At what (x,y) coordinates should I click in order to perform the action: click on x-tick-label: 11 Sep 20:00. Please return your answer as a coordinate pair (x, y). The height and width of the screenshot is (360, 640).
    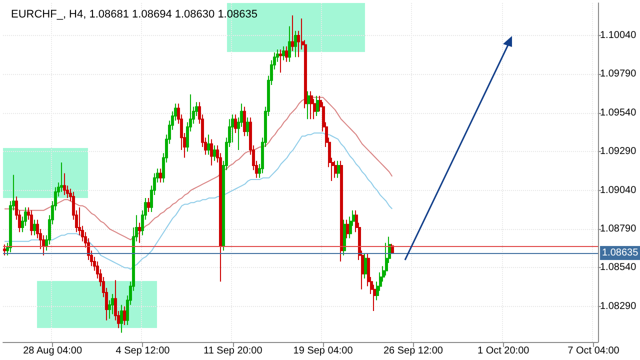
    Looking at the image, I should click on (233, 351).